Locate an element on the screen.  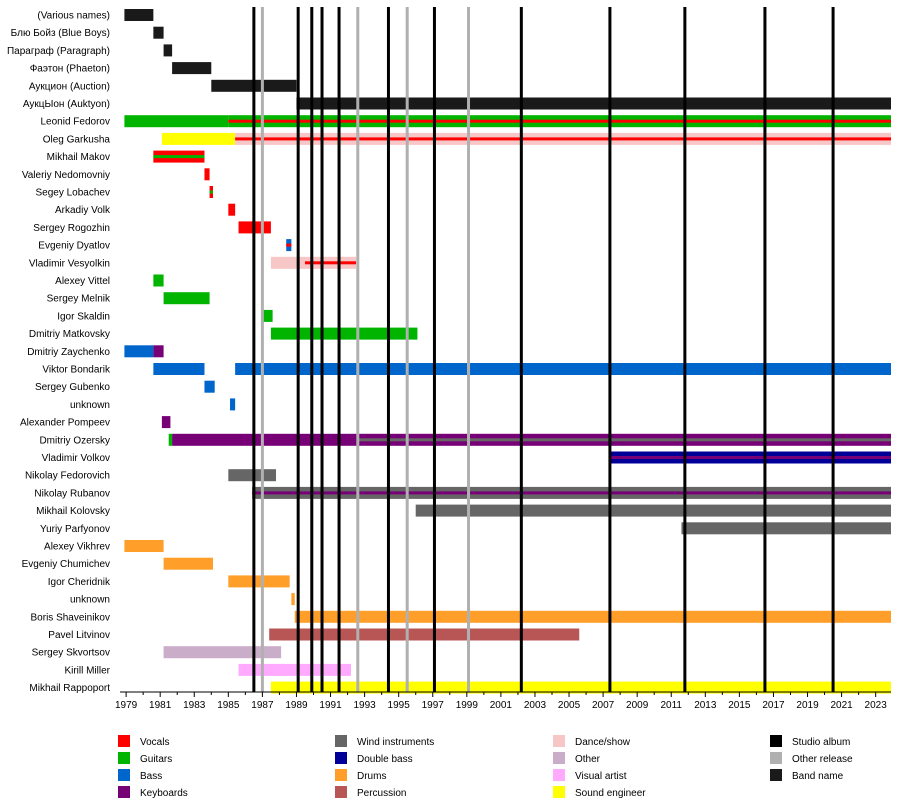
legend-label: Other release is located at coordinates (822, 759).